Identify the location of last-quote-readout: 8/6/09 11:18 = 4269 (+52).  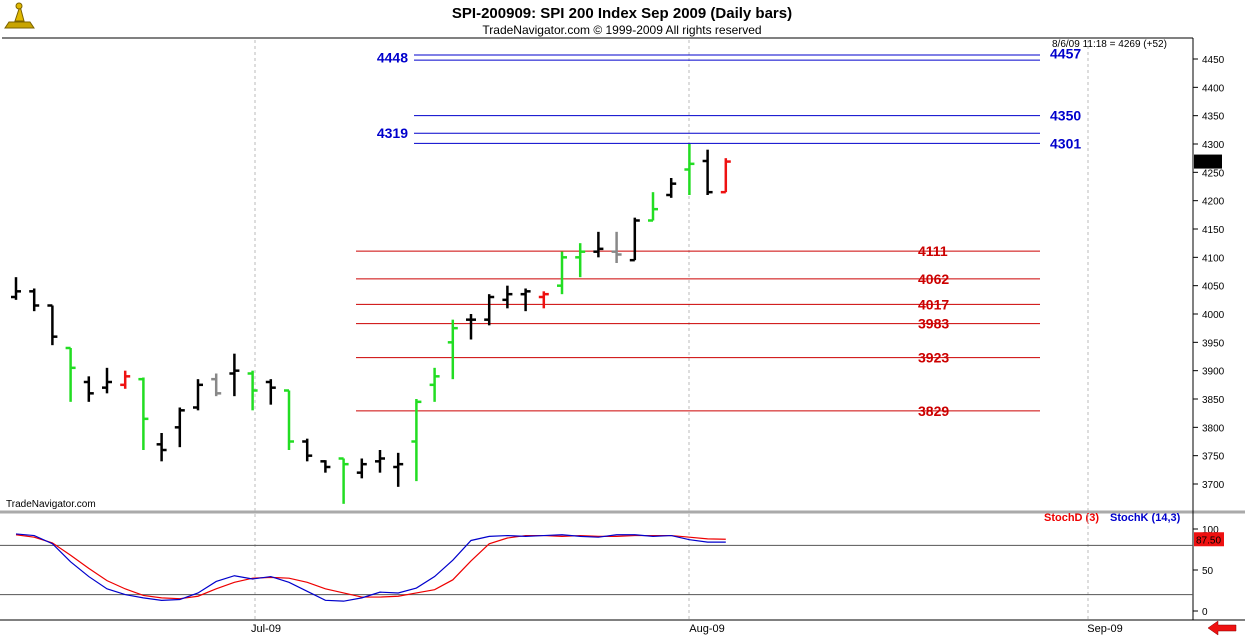
(1109, 44).